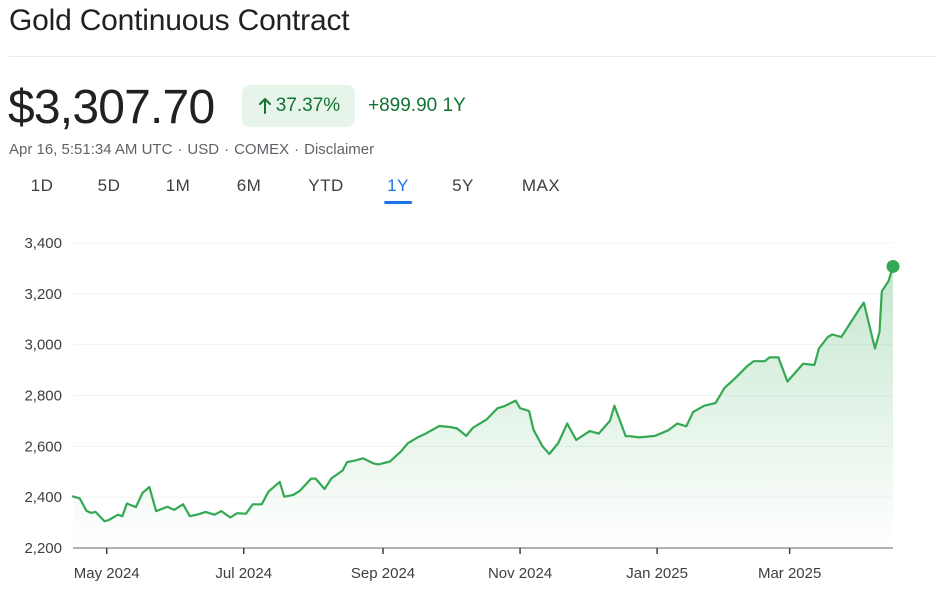  What do you see at coordinates (42, 185) in the screenshot?
I see `tab-1d: 1D` at bounding box center [42, 185].